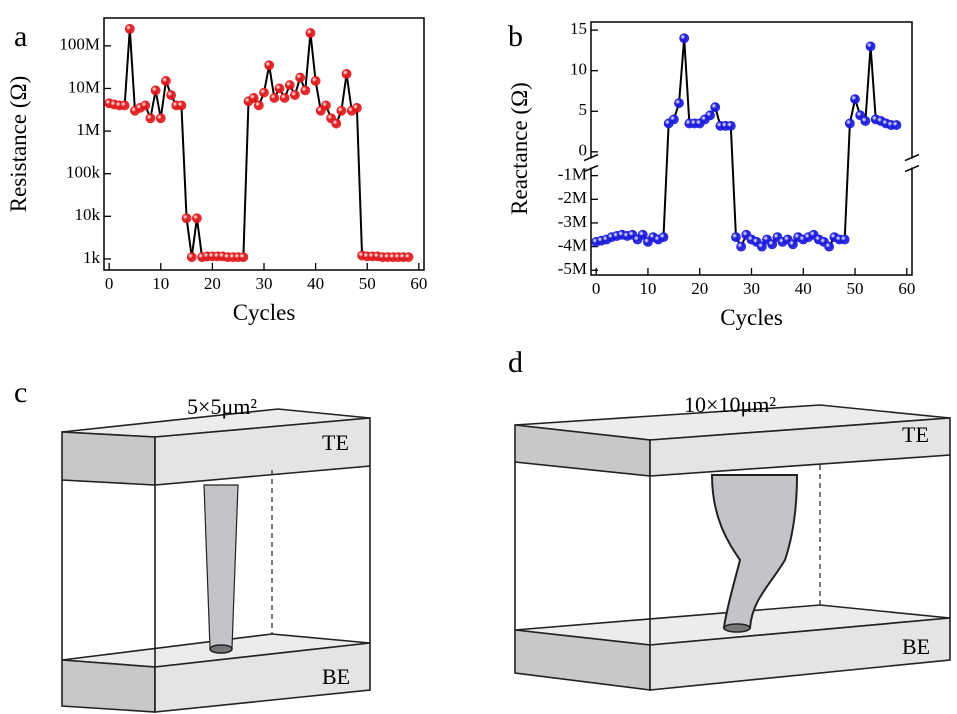 The height and width of the screenshot is (714, 957). What do you see at coordinates (730, 404) in the screenshot?
I see `area-label: 10×10μm²` at bounding box center [730, 404].